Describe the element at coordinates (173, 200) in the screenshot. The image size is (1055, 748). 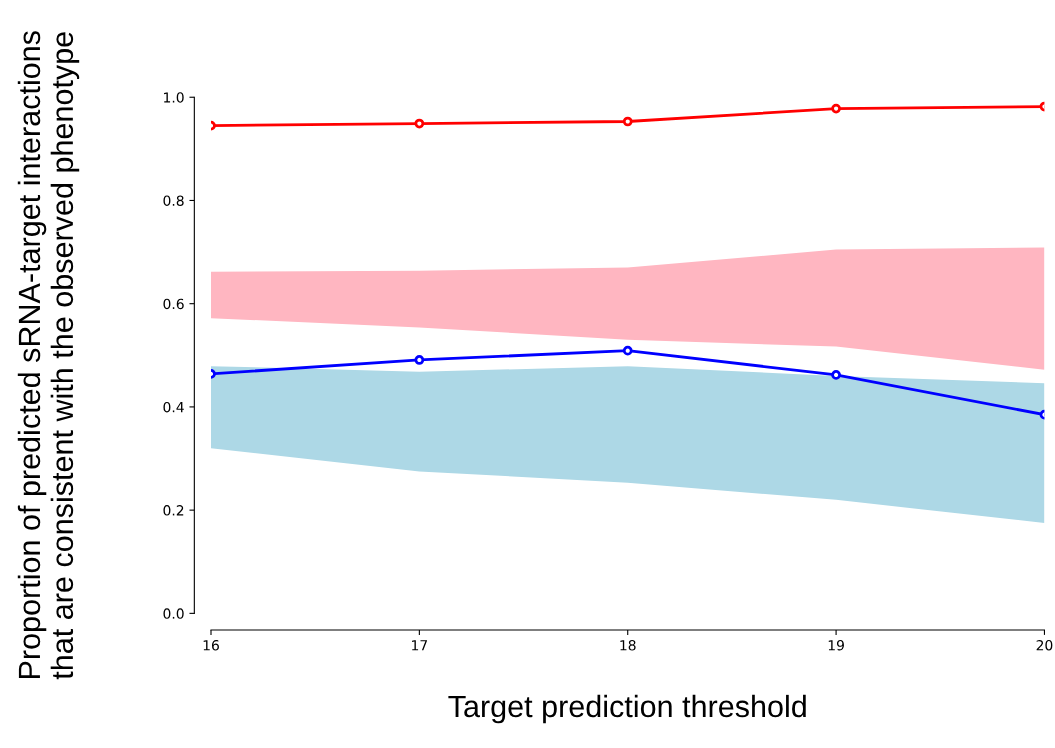
I see `y-tick-label: 0.8` at that location.